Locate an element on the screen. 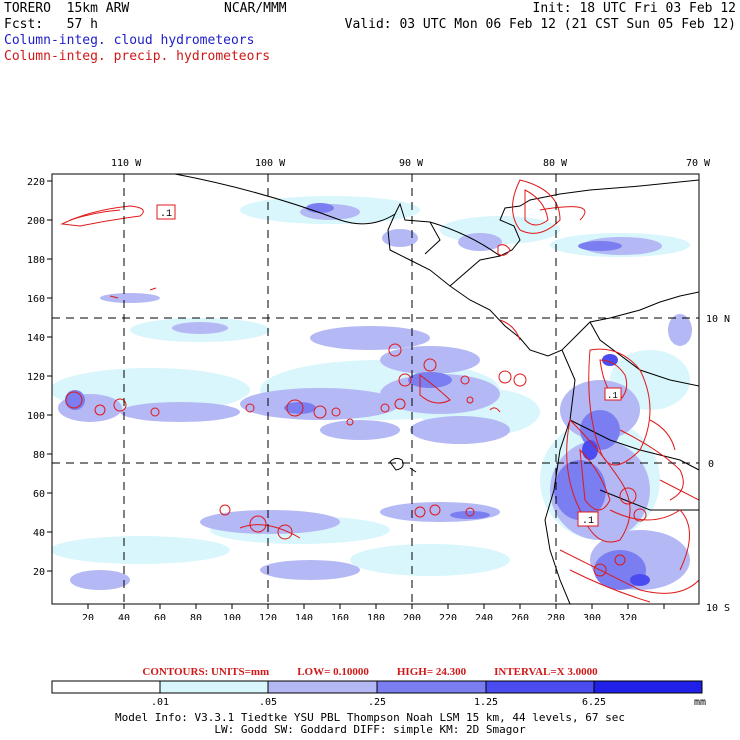 The width and height of the screenshot is (740, 740). x-tick-label: 240 is located at coordinates (484, 616).